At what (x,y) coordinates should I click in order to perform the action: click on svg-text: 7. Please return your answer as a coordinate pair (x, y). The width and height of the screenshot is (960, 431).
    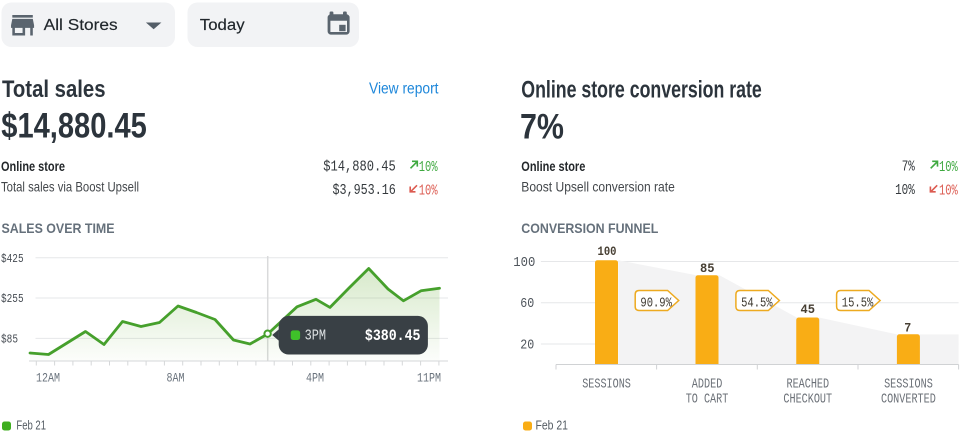
    Looking at the image, I should click on (907, 328).